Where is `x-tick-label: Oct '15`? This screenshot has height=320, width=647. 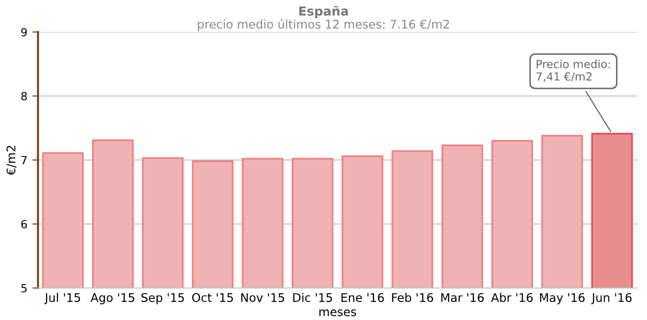 x-tick-label: Oct '15 is located at coordinates (212, 297).